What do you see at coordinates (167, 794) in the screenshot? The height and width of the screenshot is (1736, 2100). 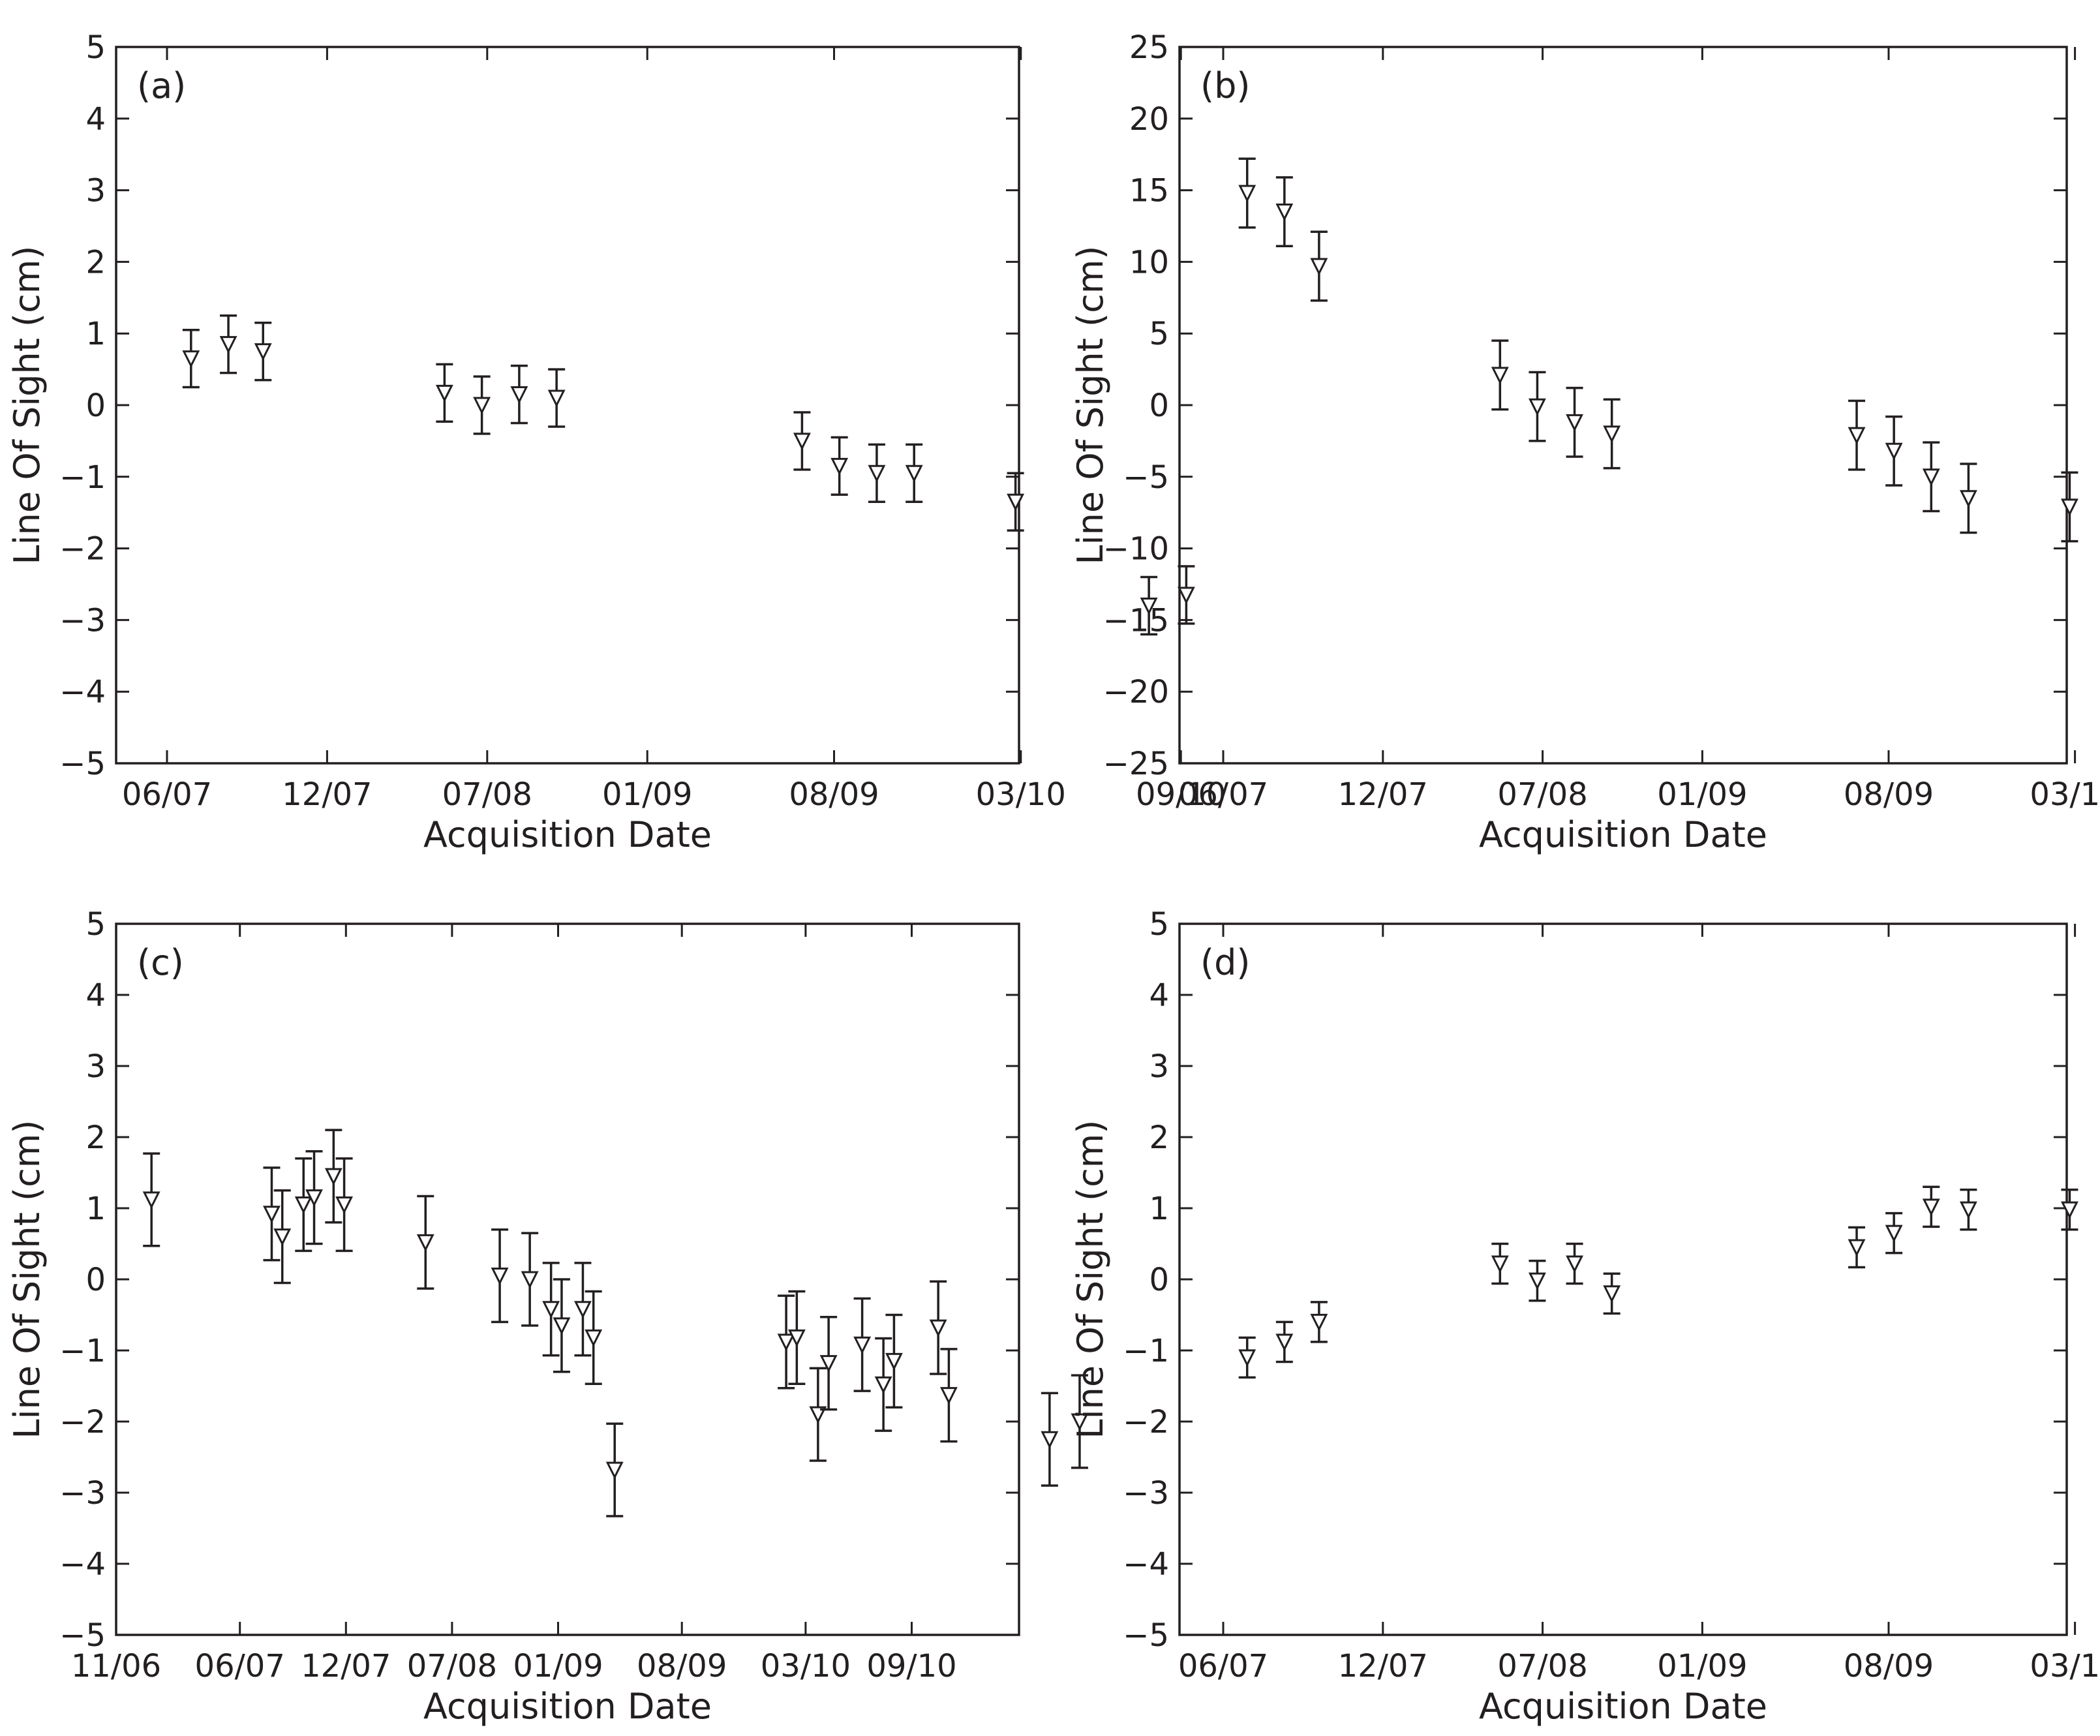 I see `chart-a-x-tick-label: 06/07` at bounding box center [167, 794].